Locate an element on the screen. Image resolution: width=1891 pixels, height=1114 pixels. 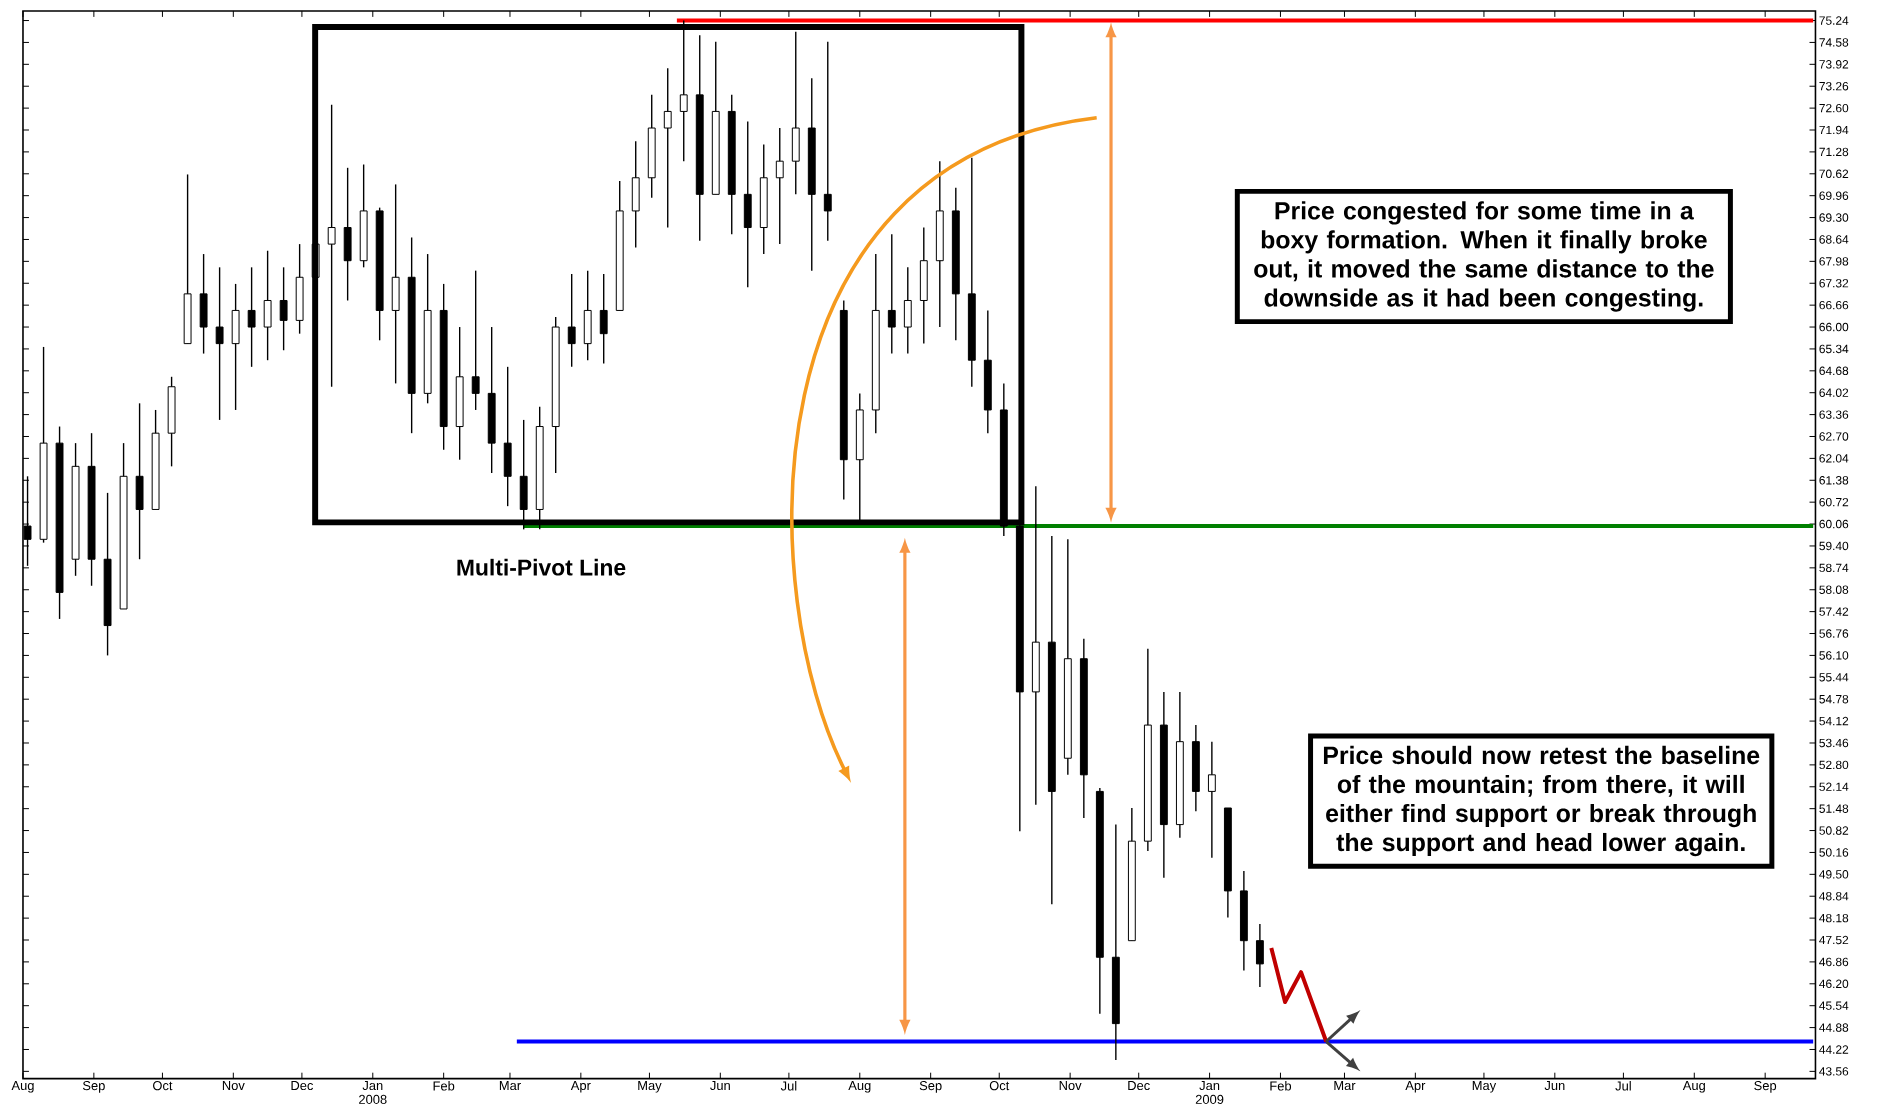
y-tick-label: 52.80 is located at coordinates (1834, 764).